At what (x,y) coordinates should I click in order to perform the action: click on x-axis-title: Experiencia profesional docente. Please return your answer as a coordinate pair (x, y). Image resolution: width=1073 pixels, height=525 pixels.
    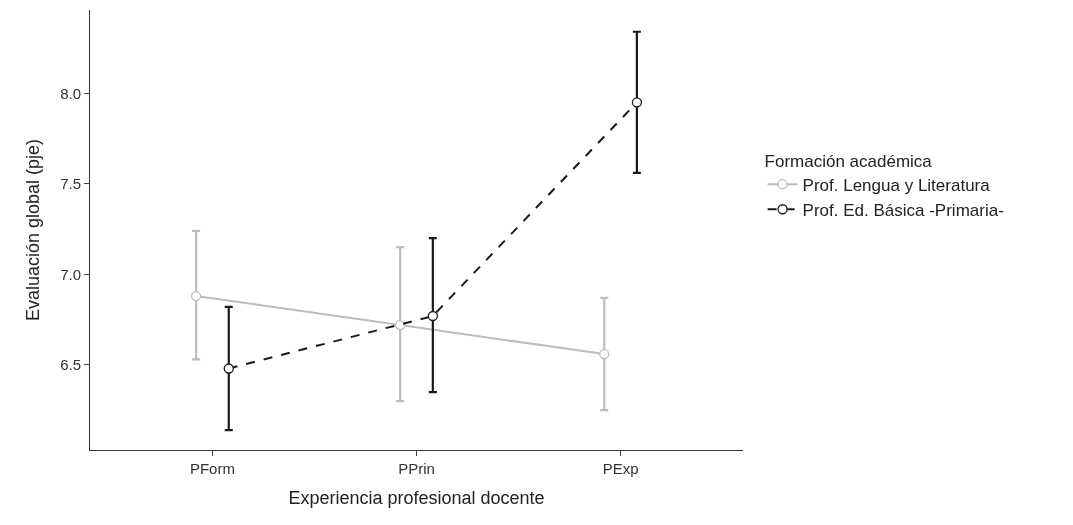
    Looking at the image, I should click on (416, 498).